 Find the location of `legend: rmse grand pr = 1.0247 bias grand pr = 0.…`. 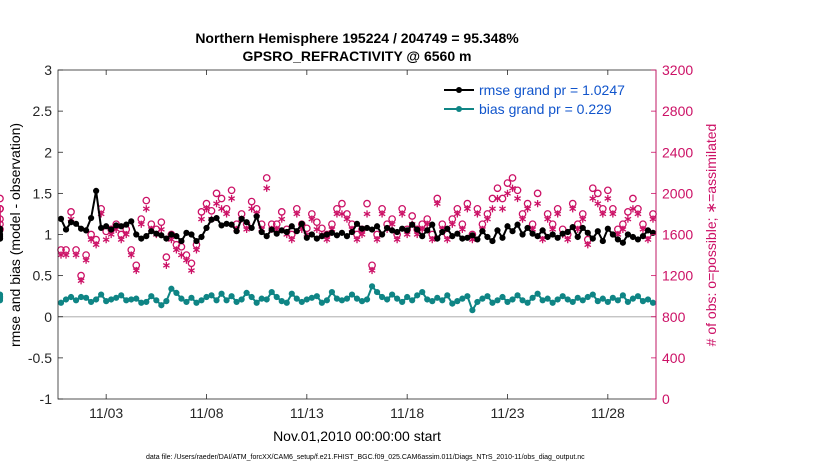

legend: rmse grand pr = 1.0247 bias grand pr = 0.… is located at coordinates (534, 99).